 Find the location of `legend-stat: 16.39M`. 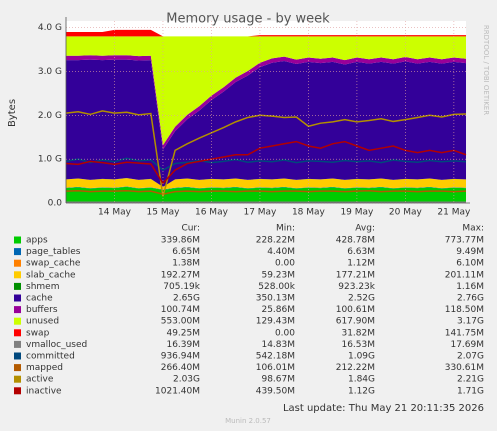

legend-stat: 16.39M is located at coordinates (183, 345).